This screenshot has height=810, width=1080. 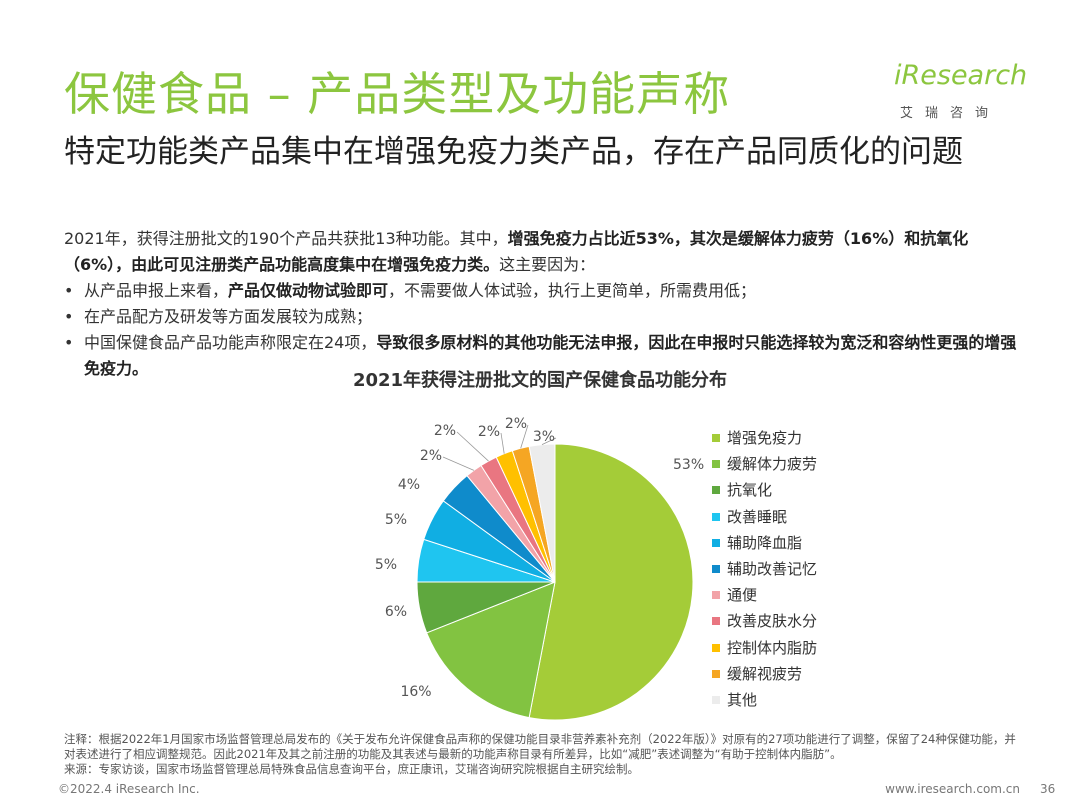 I want to click on page-title: 保健食品 – 产品类型及功能声称, so click(x=397, y=94).